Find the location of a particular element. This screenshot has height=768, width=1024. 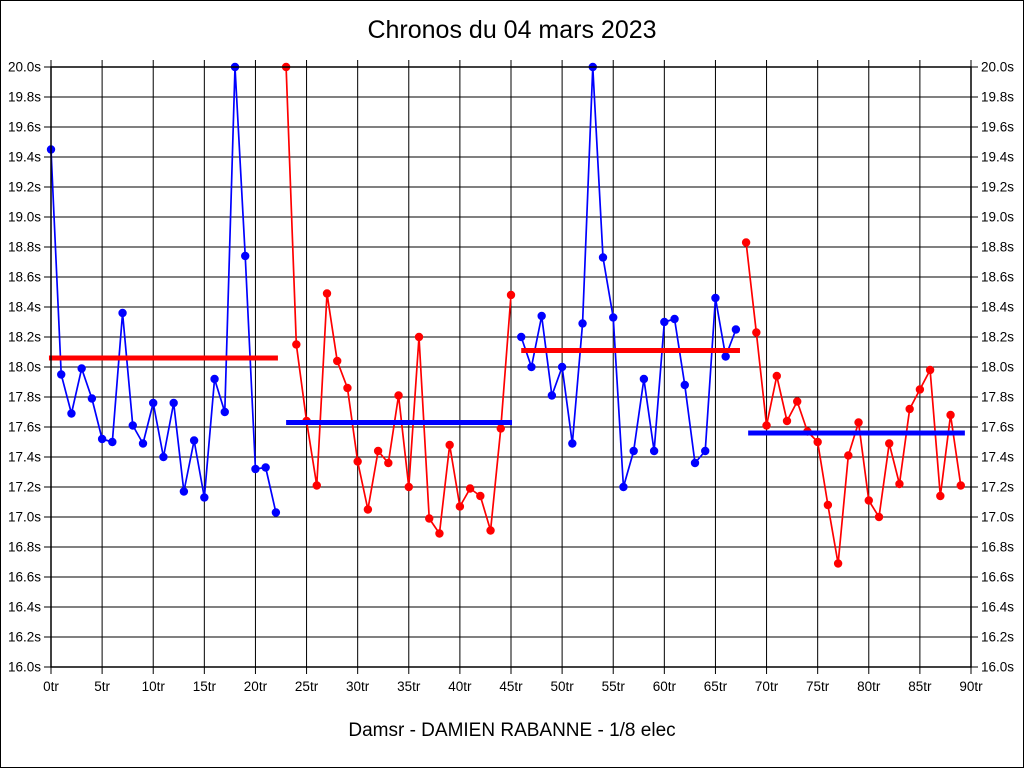

stint-3-line is located at coordinates (628, 277).